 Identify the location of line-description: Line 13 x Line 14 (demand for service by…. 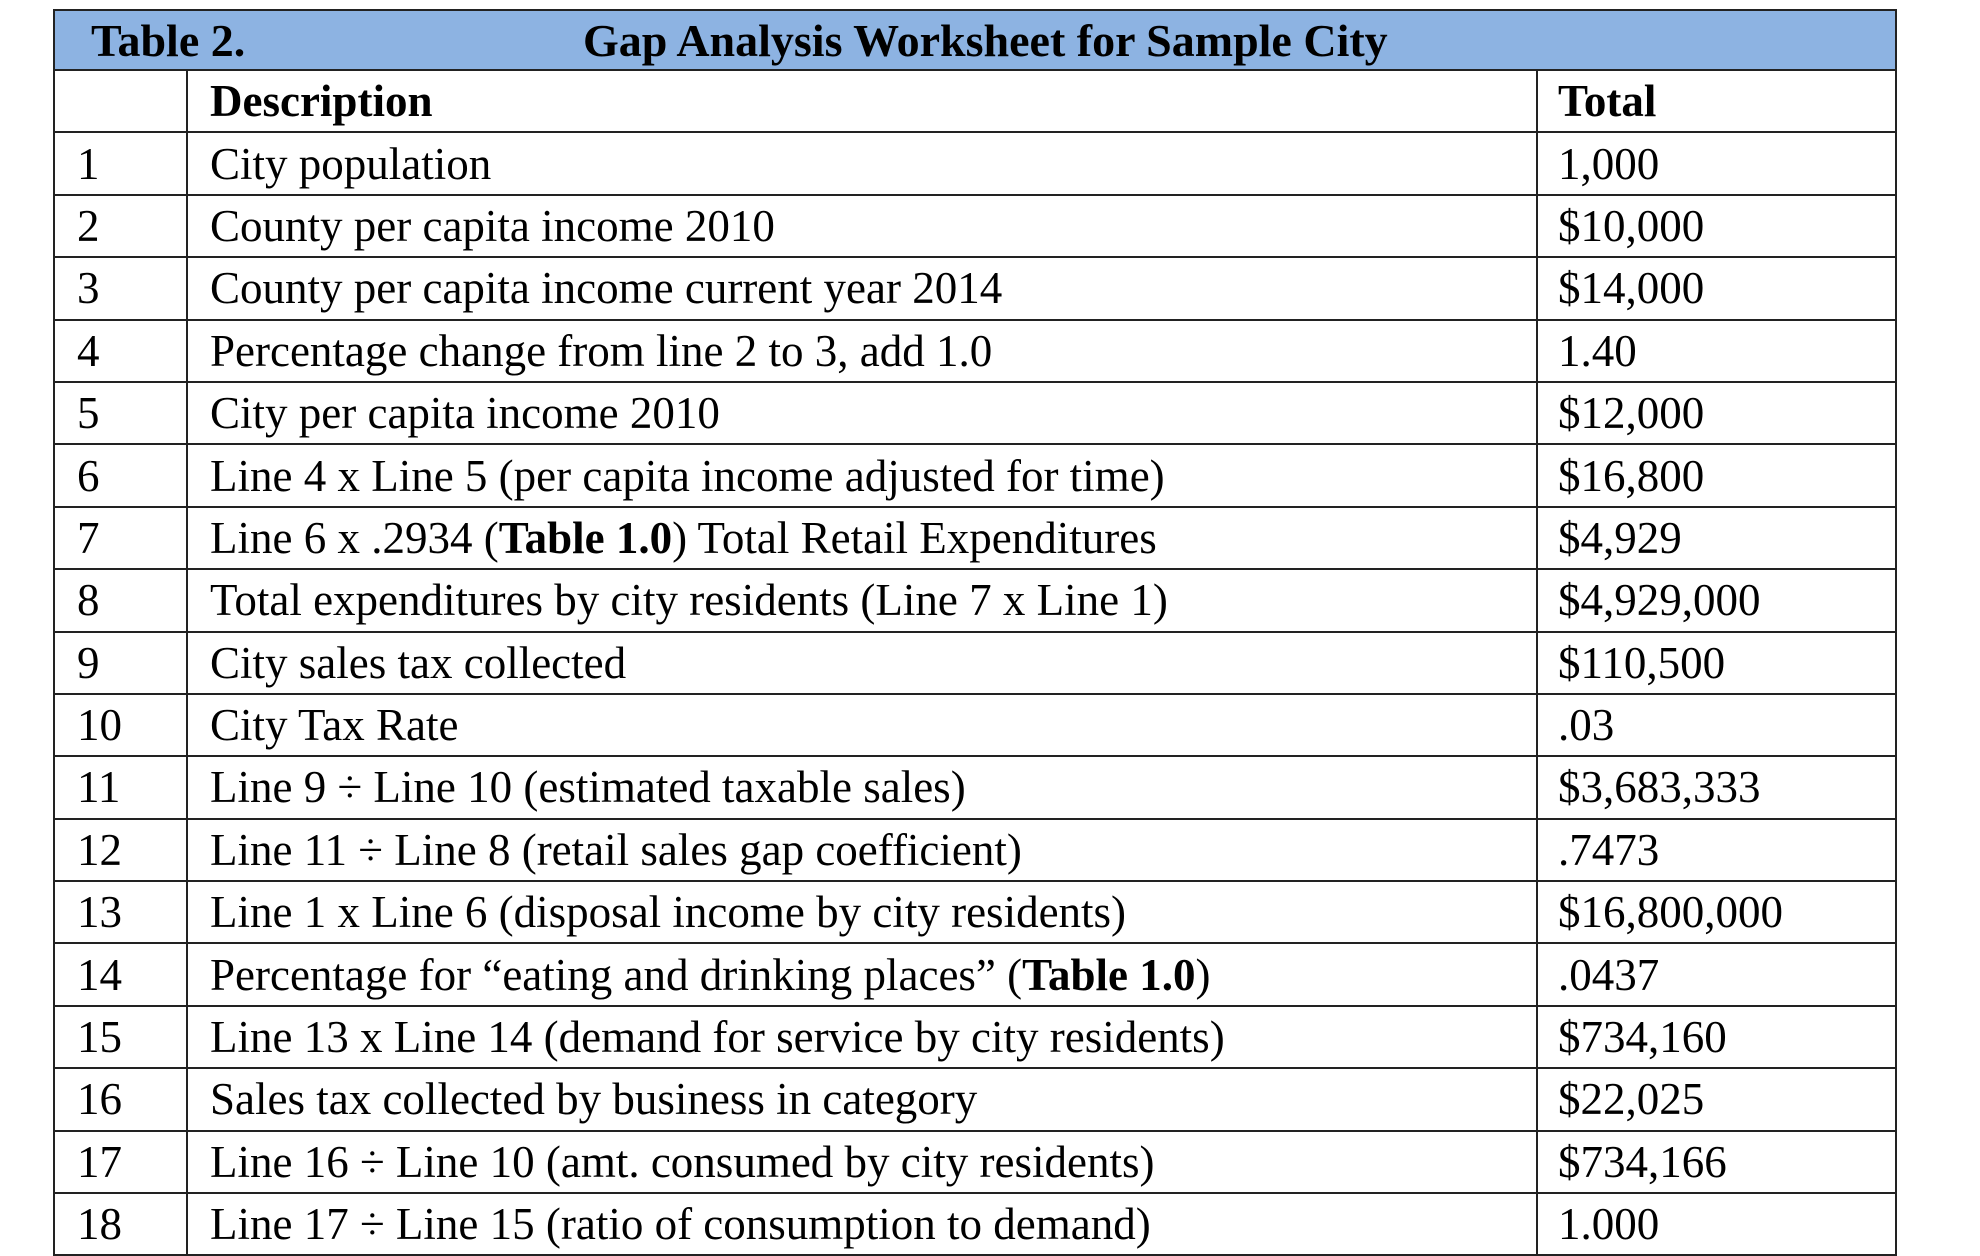
(862, 1037).